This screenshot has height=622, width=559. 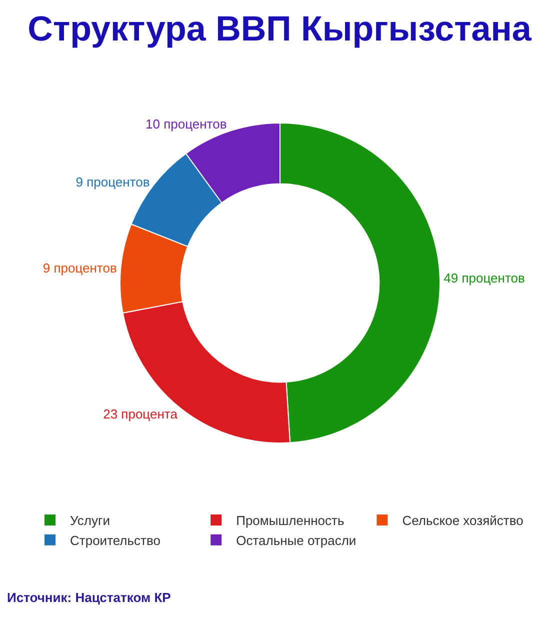 I want to click on data-label: 49 процентов, so click(x=484, y=278).